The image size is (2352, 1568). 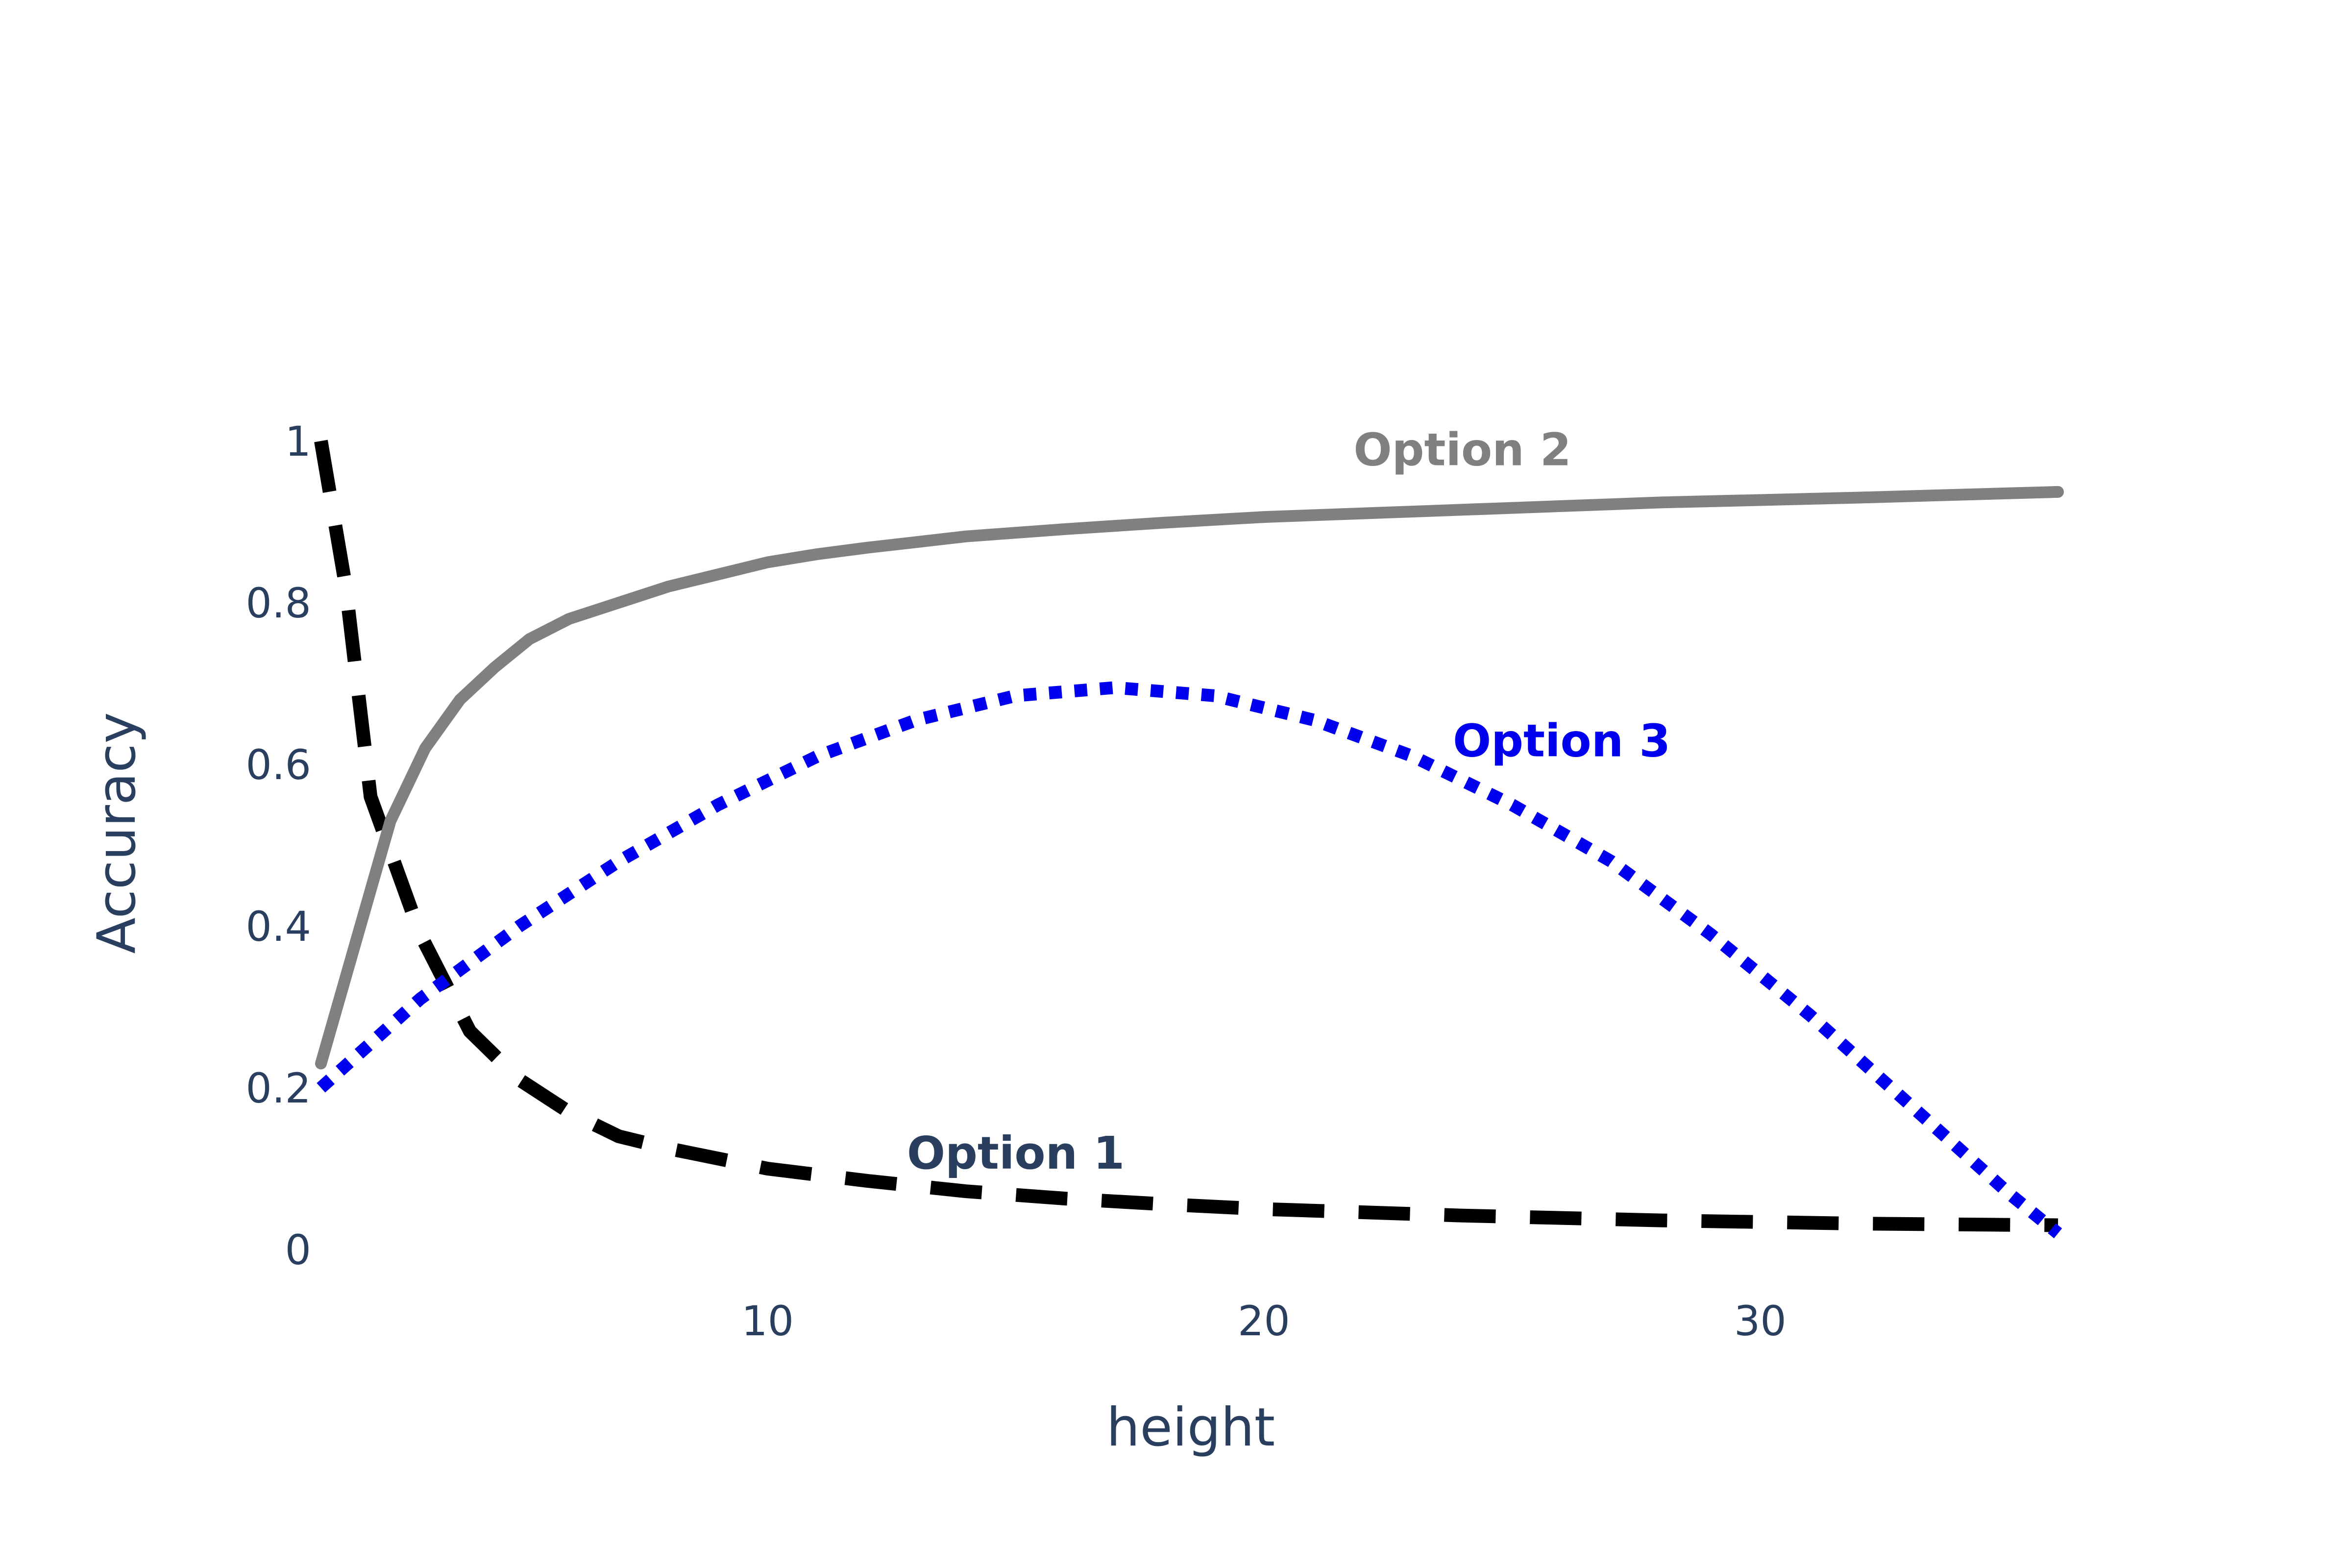 I want to click on y-tick-label: 0, so click(x=298, y=1250).